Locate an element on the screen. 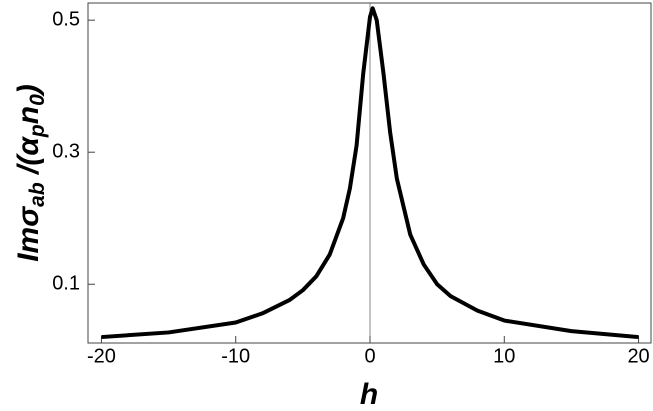  y-label-part: ) is located at coordinates (28, 90).